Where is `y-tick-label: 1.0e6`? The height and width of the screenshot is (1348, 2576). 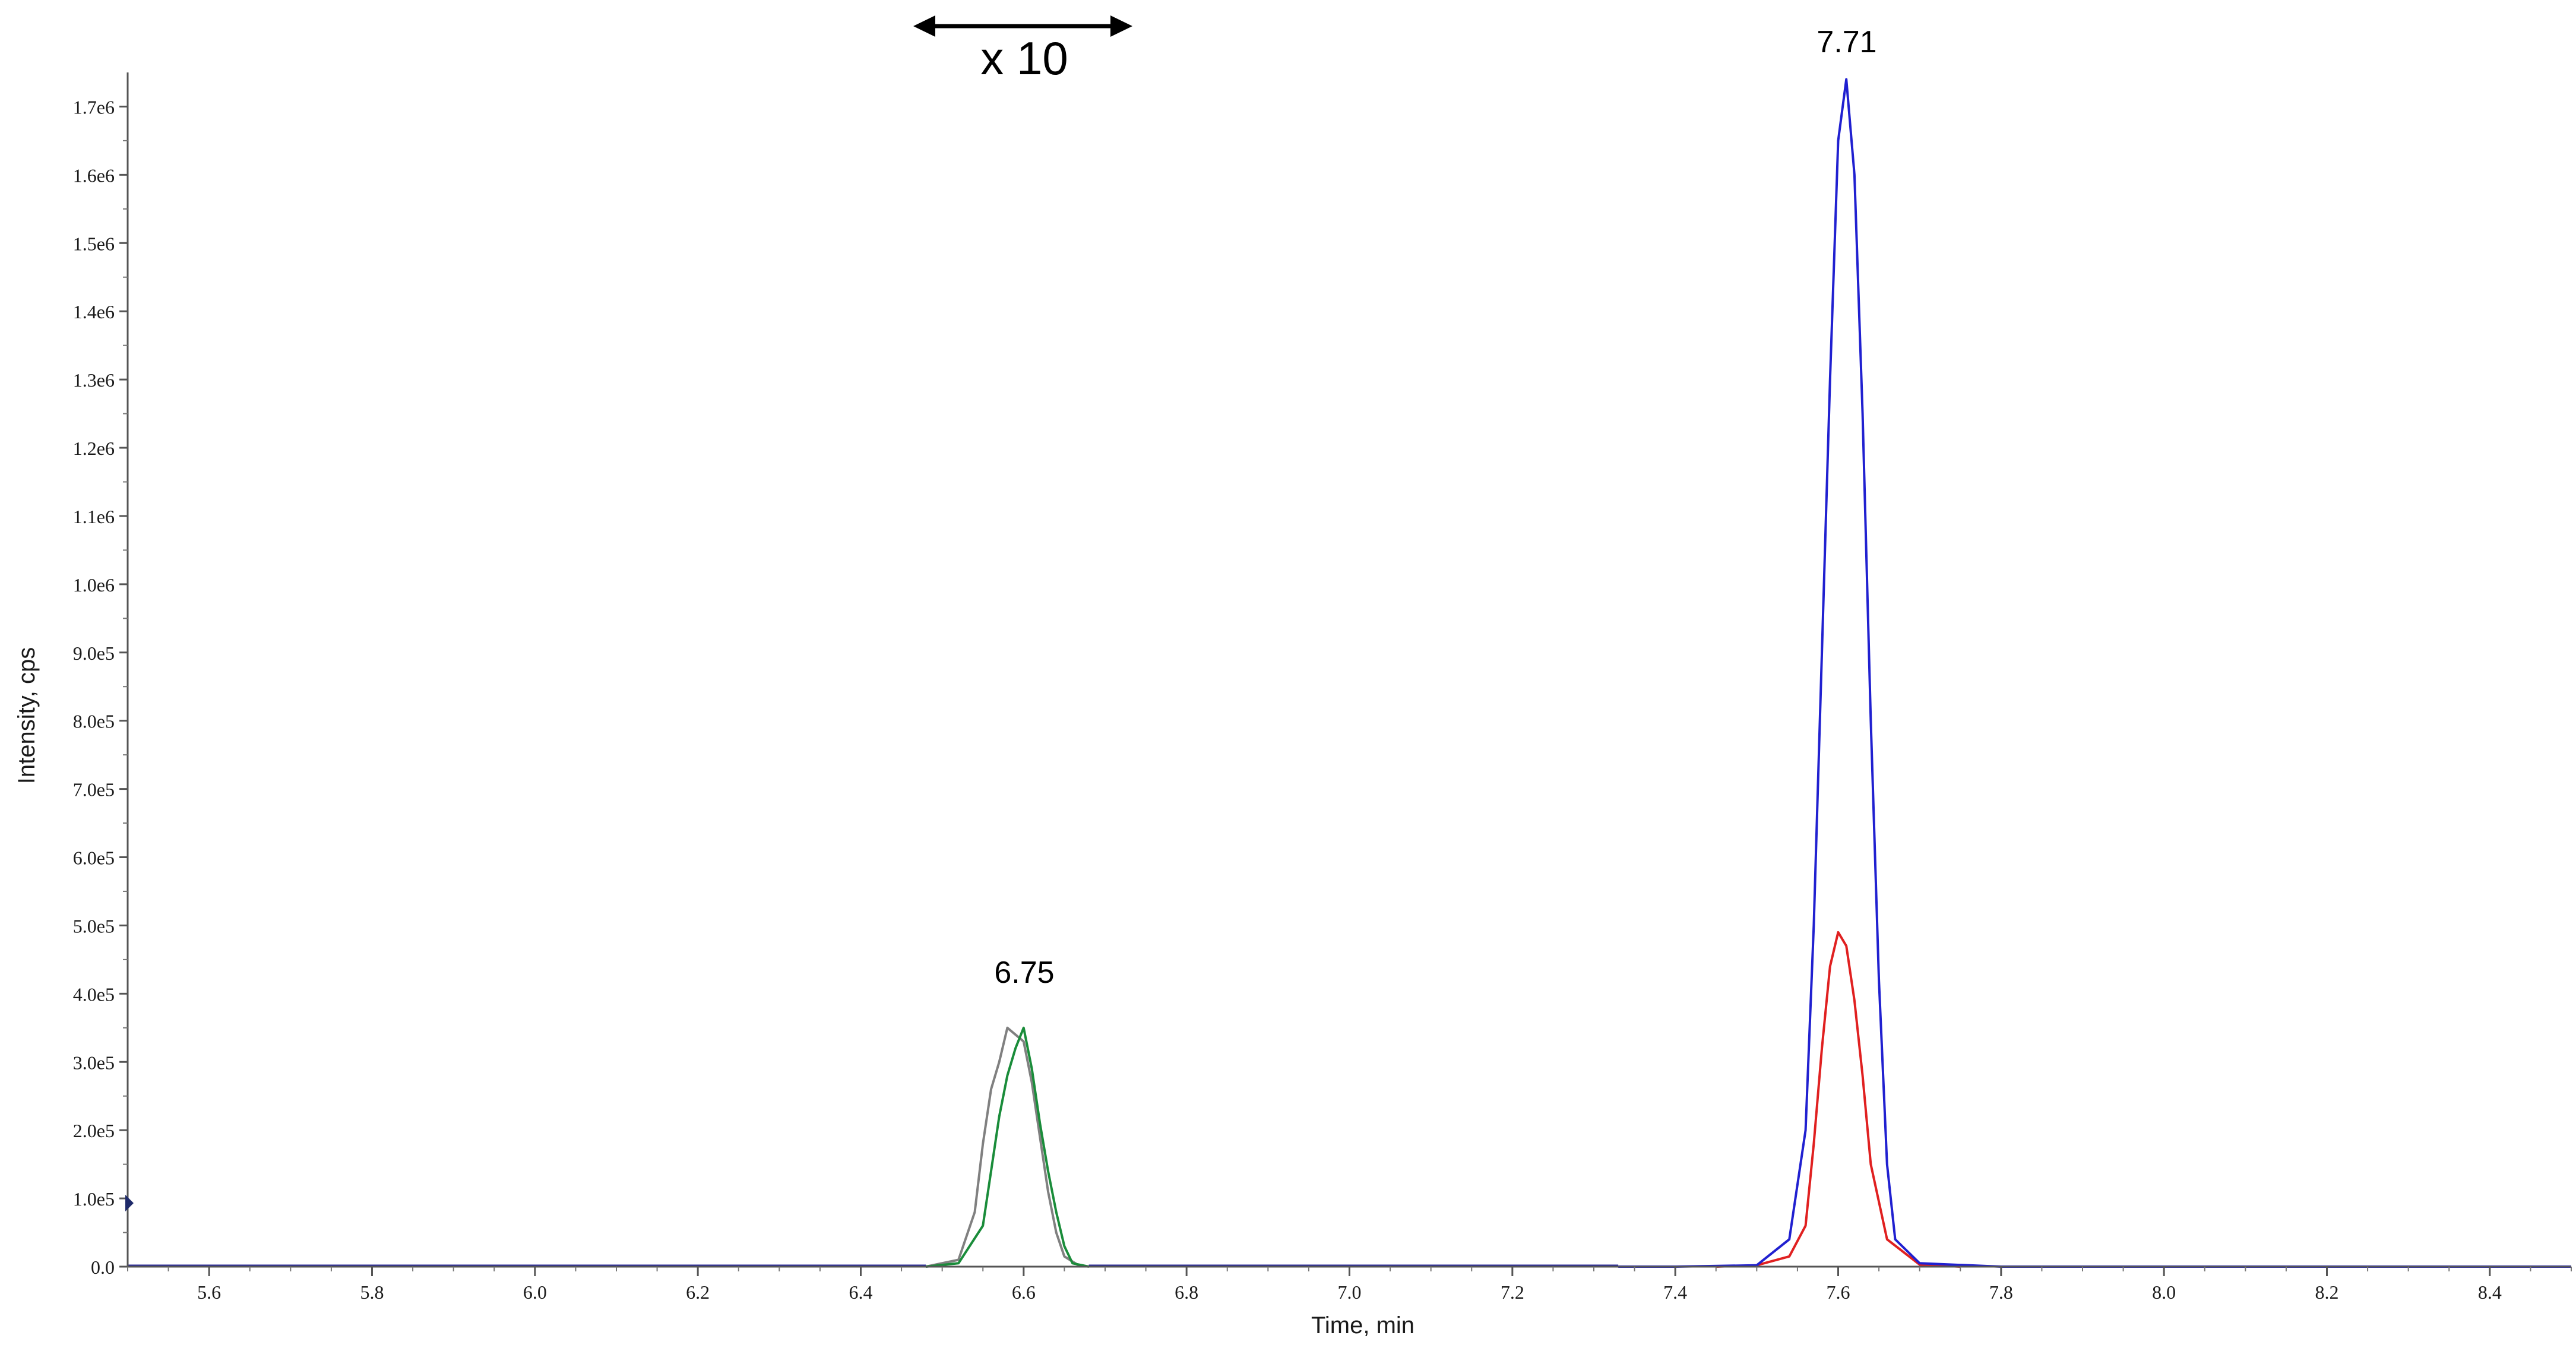
y-tick-label: 1.0e6 is located at coordinates (94, 585).